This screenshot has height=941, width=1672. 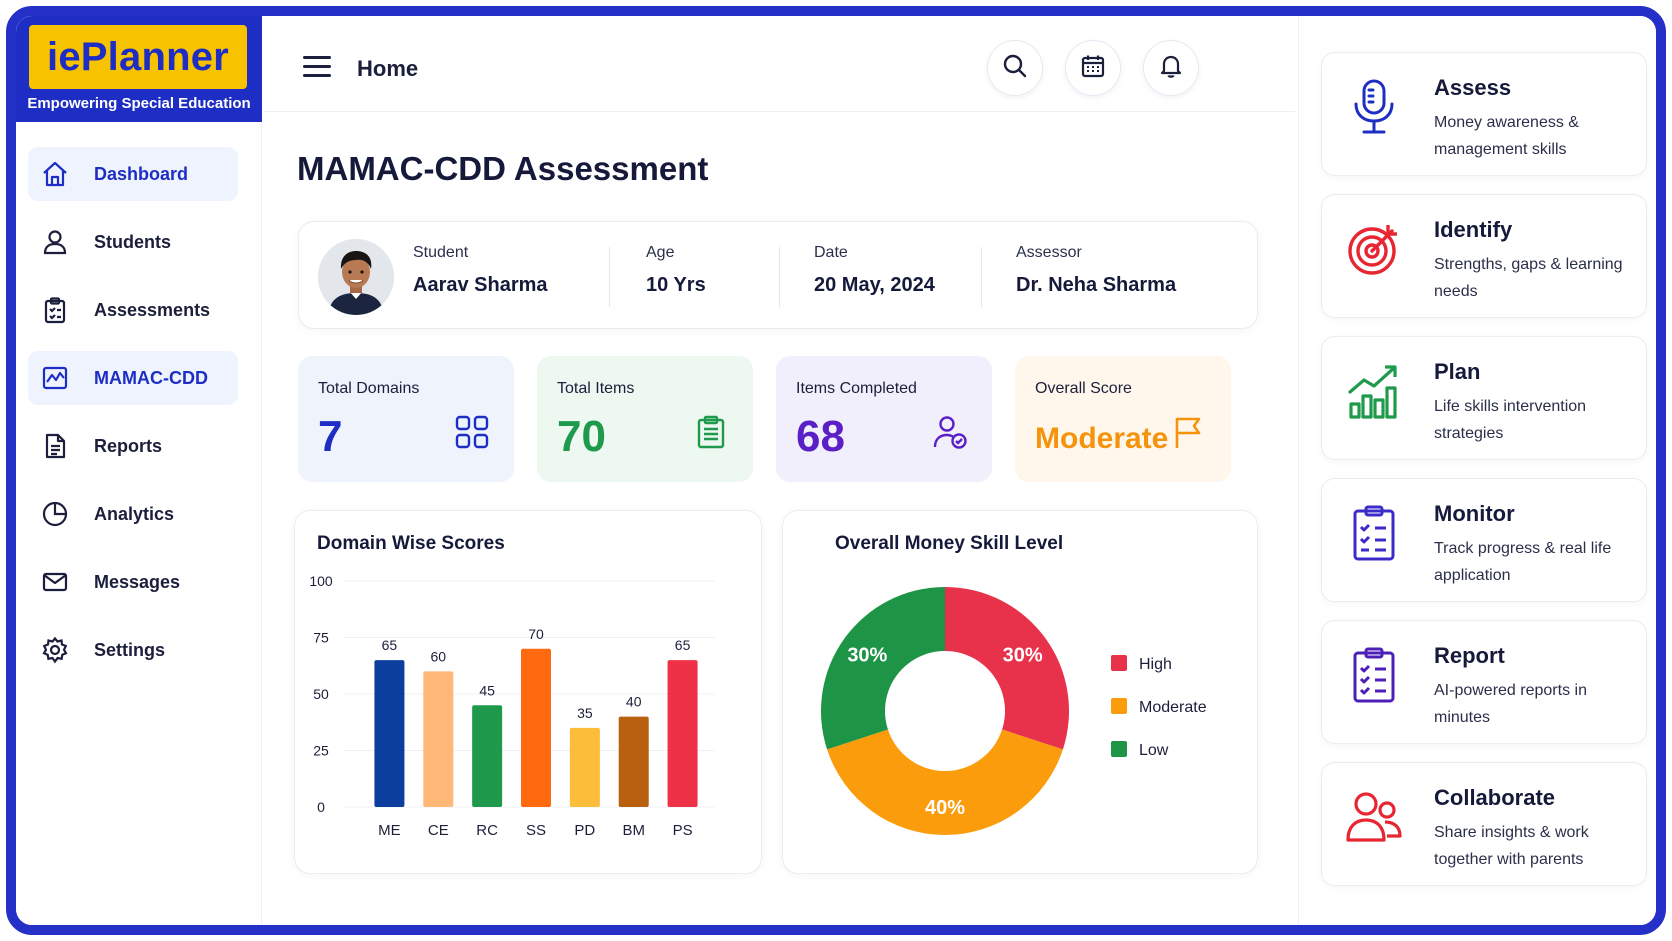 What do you see at coordinates (1474, 513) in the screenshot?
I see `feature-title: Monitor` at bounding box center [1474, 513].